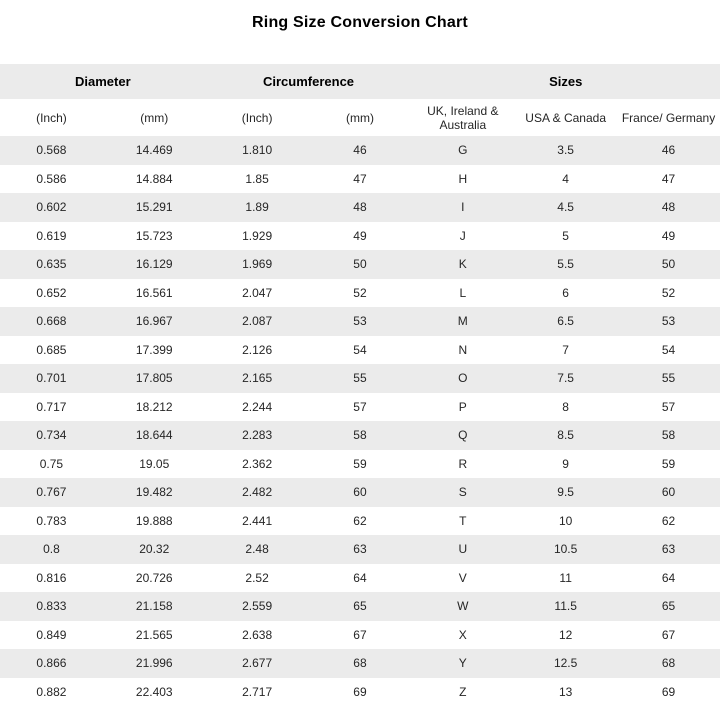  What do you see at coordinates (463, 606) in the screenshot?
I see `table-cell: W` at bounding box center [463, 606].